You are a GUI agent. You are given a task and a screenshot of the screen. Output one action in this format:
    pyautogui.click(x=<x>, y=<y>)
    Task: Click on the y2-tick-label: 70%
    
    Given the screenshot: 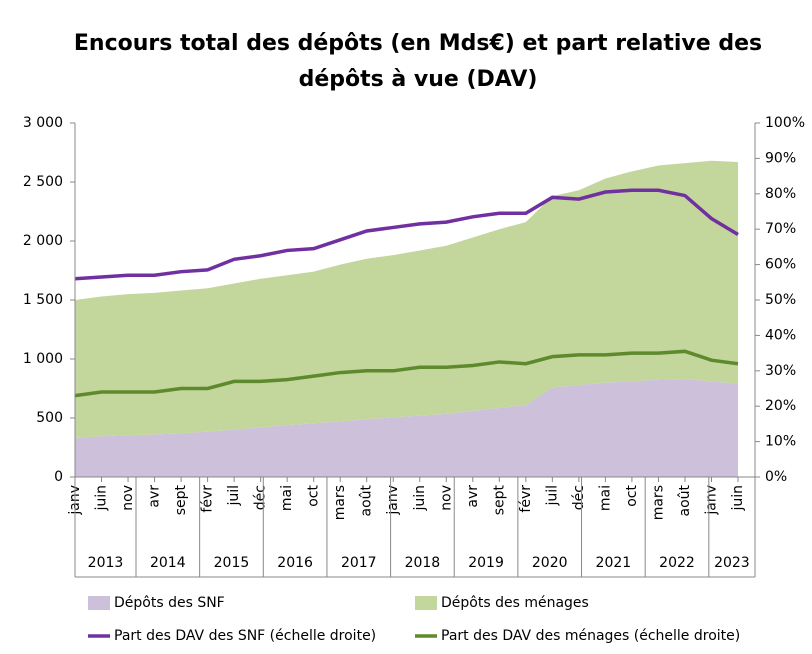 What is the action you would take?
    pyautogui.click(x=780, y=229)
    